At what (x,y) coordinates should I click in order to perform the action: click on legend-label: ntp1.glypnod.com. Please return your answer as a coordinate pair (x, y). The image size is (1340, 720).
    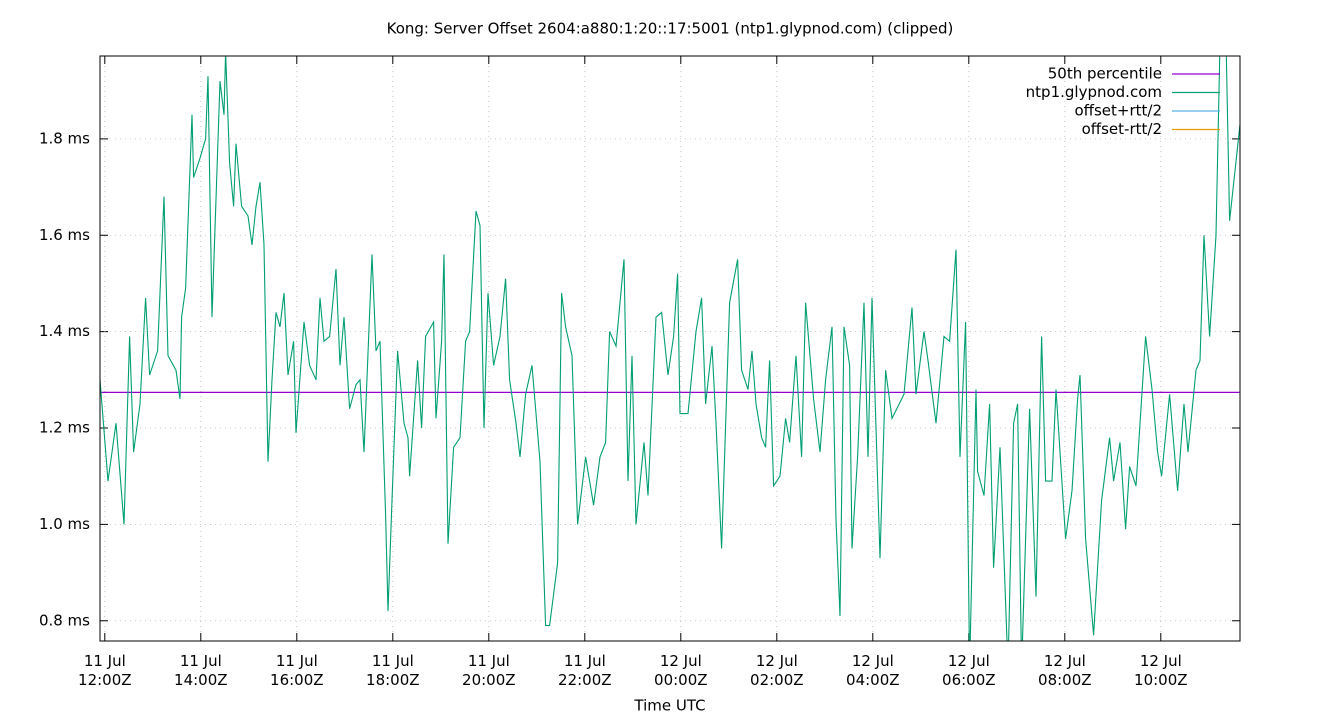
    Looking at the image, I should click on (1094, 92).